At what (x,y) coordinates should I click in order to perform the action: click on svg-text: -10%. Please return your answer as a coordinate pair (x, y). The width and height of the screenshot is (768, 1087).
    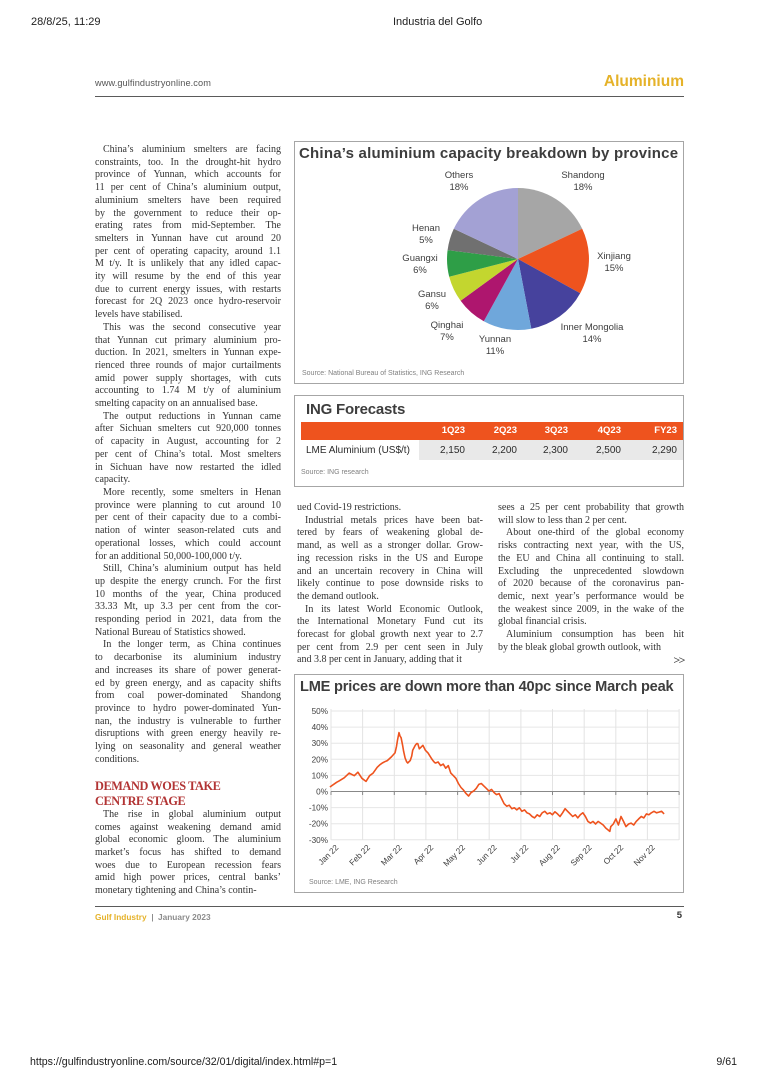
    Looking at the image, I should click on (318, 808).